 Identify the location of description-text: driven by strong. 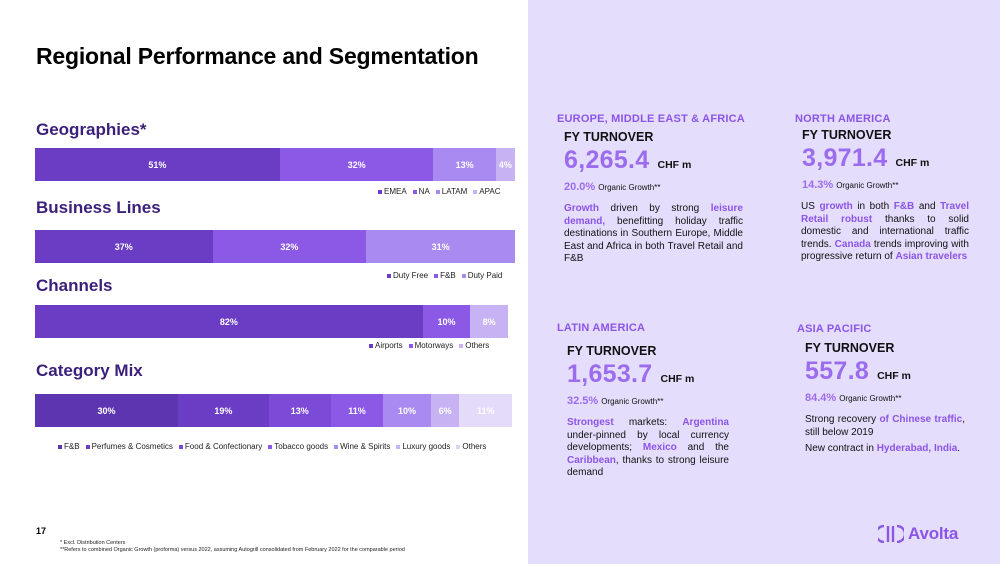
(655, 208).